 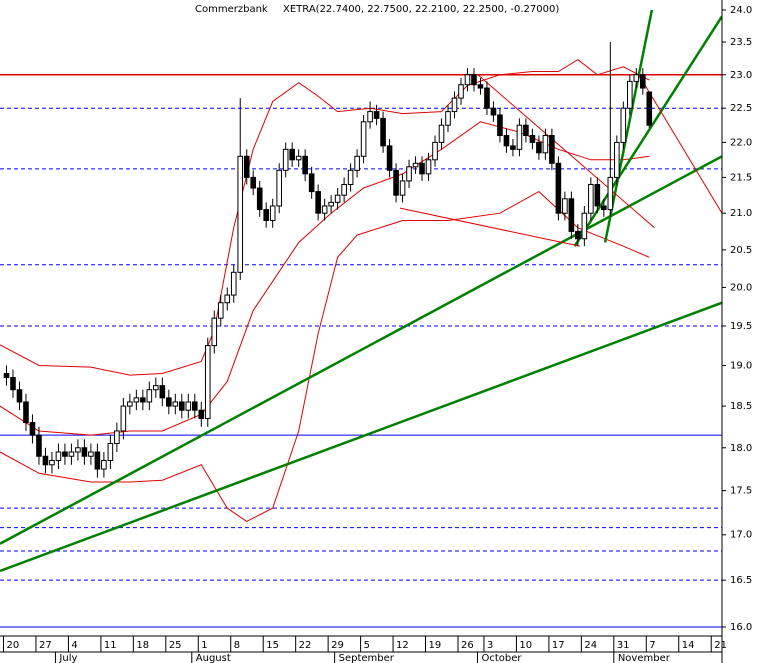 What do you see at coordinates (490, 645) in the screenshot?
I see `x-tick-label: 3` at bounding box center [490, 645].